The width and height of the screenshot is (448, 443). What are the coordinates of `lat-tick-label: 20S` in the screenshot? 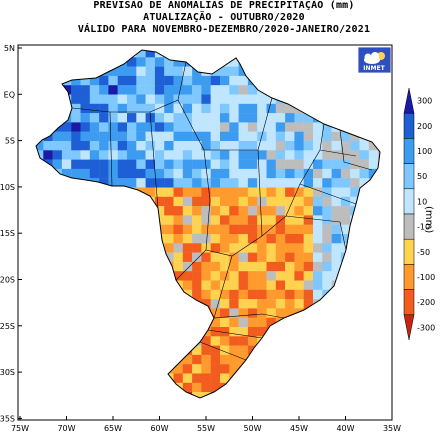 It's located at (7, 280).